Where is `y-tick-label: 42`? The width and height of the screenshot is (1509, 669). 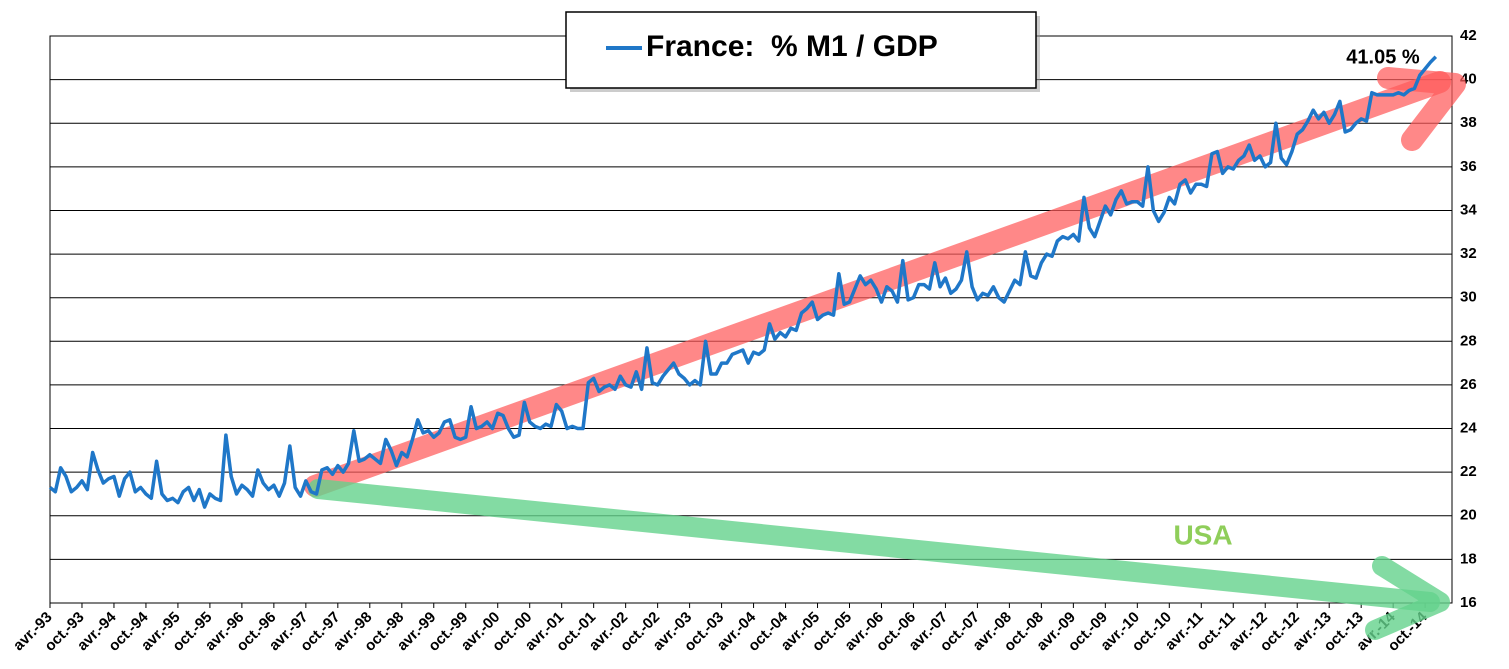 y-tick-label: 42 is located at coordinates (1468, 35).